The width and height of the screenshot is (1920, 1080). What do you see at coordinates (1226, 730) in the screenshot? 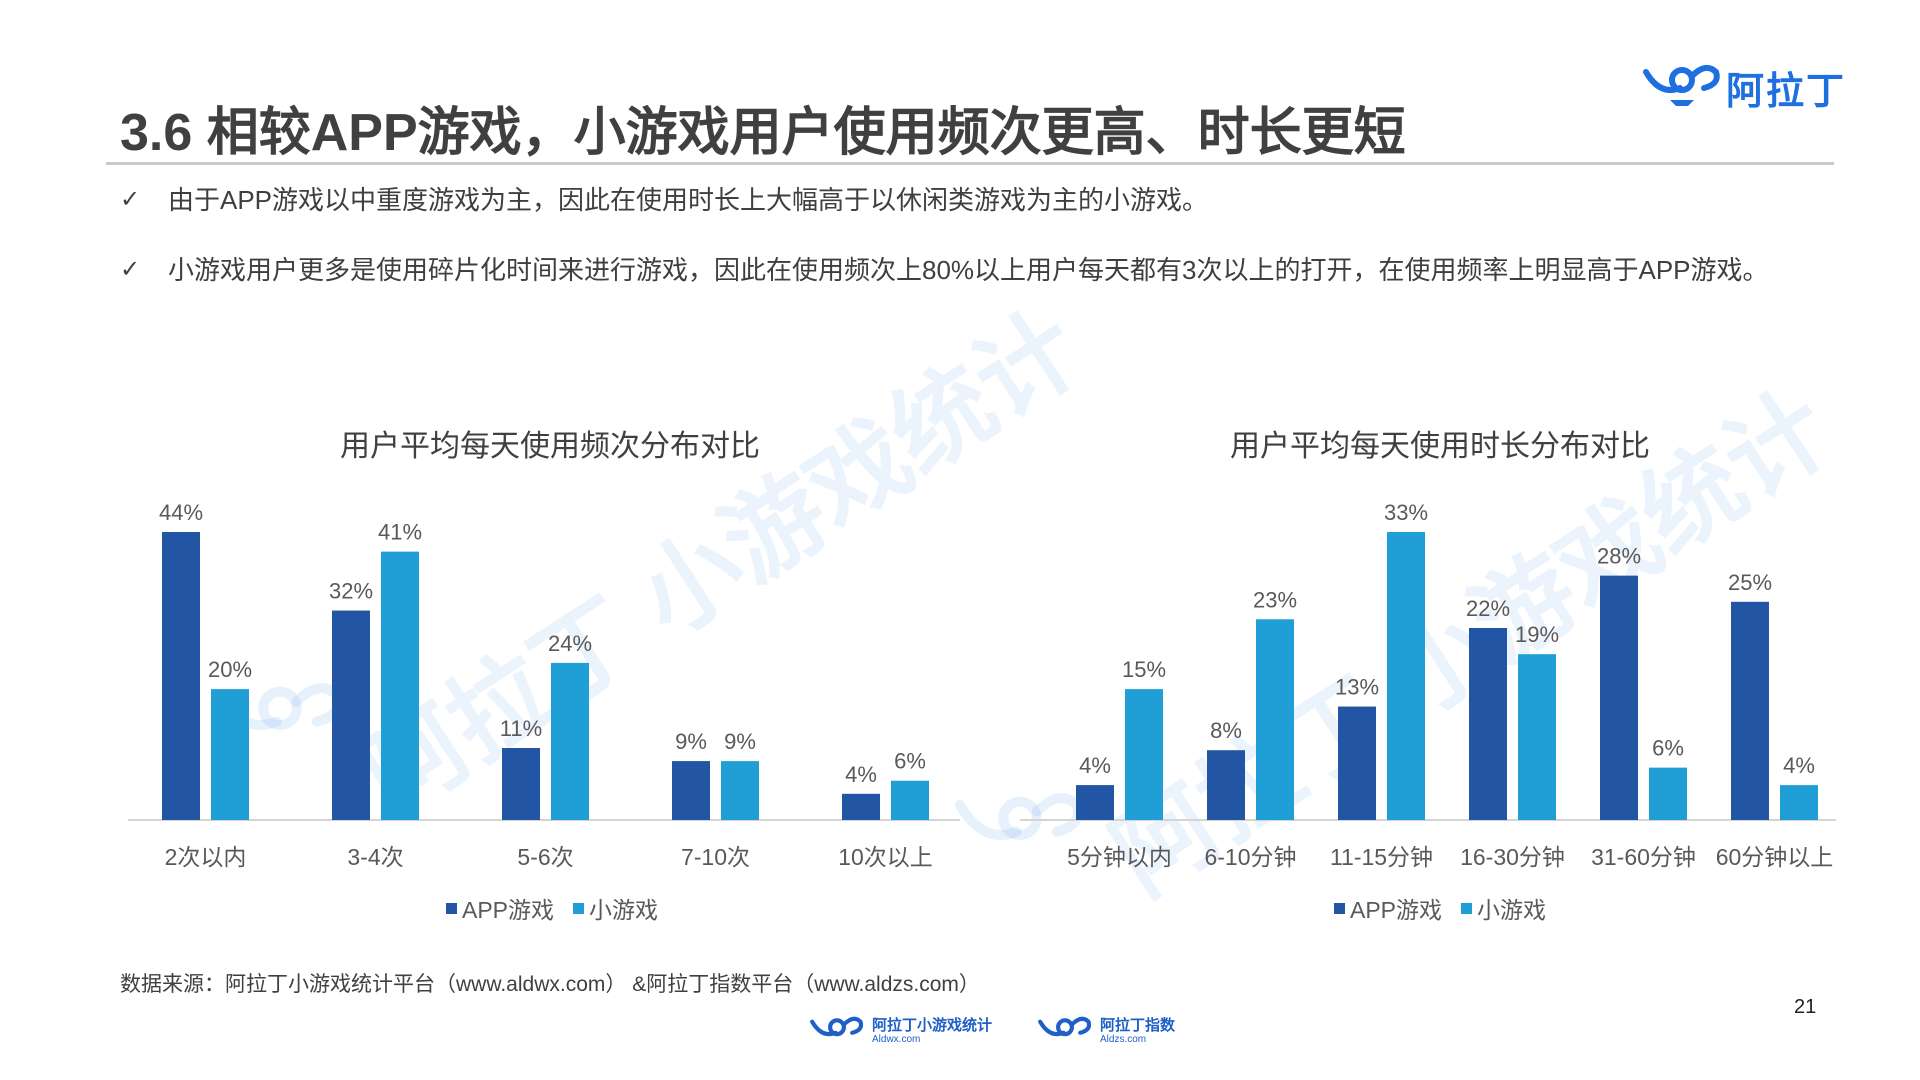
I see `data-label: 8%` at bounding box center [1226, 730].